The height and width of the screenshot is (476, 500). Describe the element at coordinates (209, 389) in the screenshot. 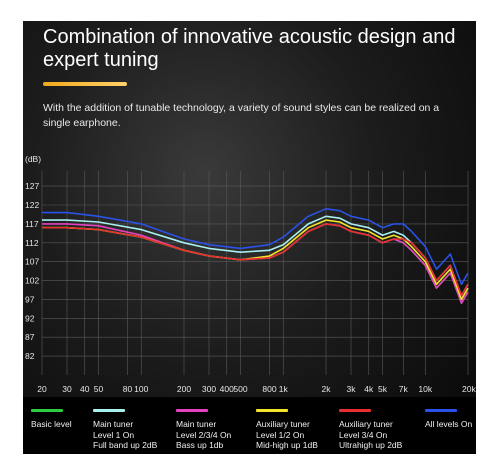

I see `x-tick-label: 300` at that location.